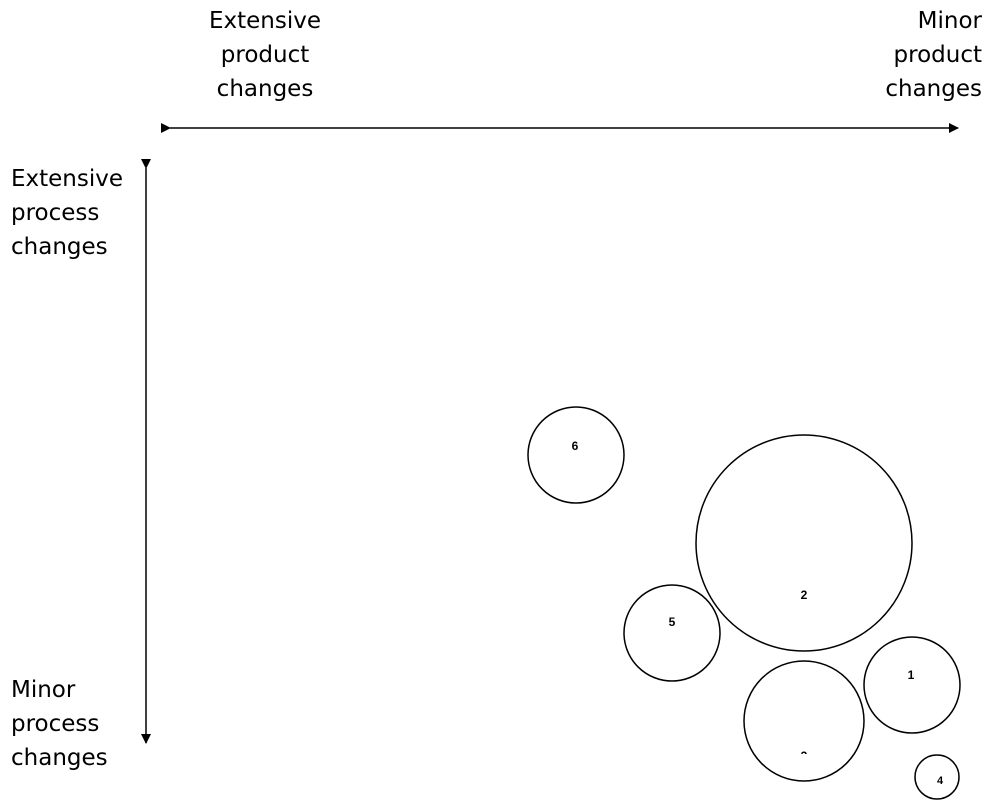  What do you see at coordinates (804, 721) in the screenshot?
I see `bubble-3: 3` at bounding box center [804, 721].